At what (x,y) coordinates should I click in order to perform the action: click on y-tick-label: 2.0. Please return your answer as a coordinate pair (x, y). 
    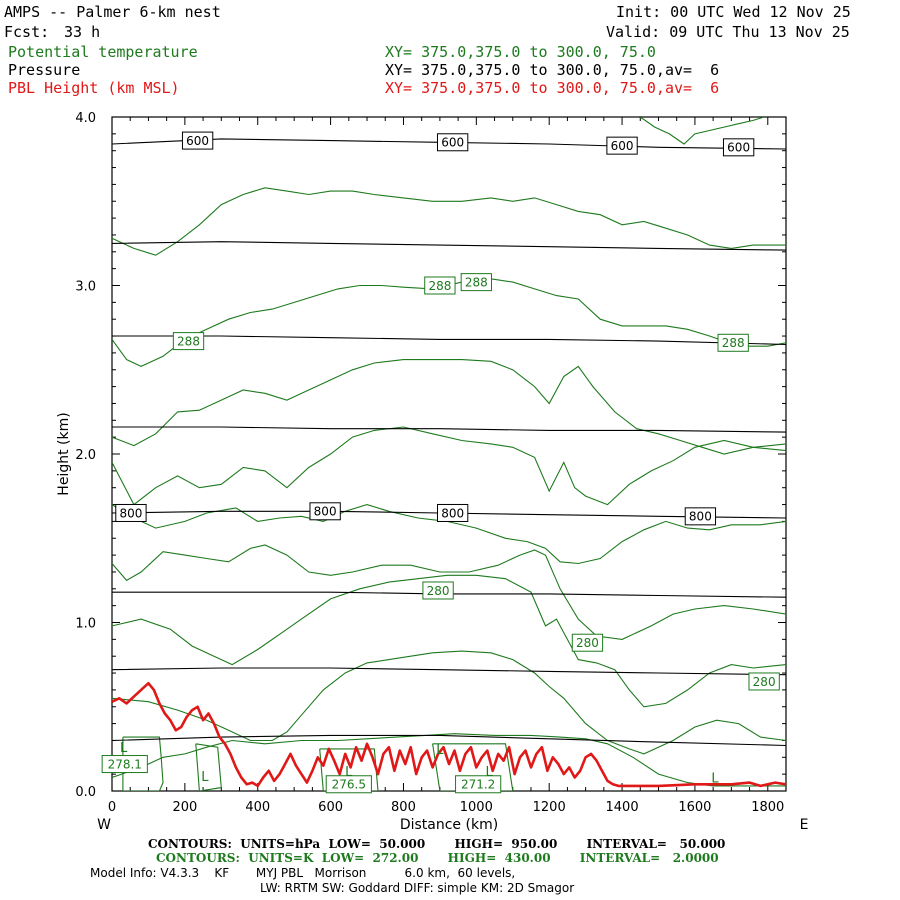
    Looking at the image, I should click on (85, 455).